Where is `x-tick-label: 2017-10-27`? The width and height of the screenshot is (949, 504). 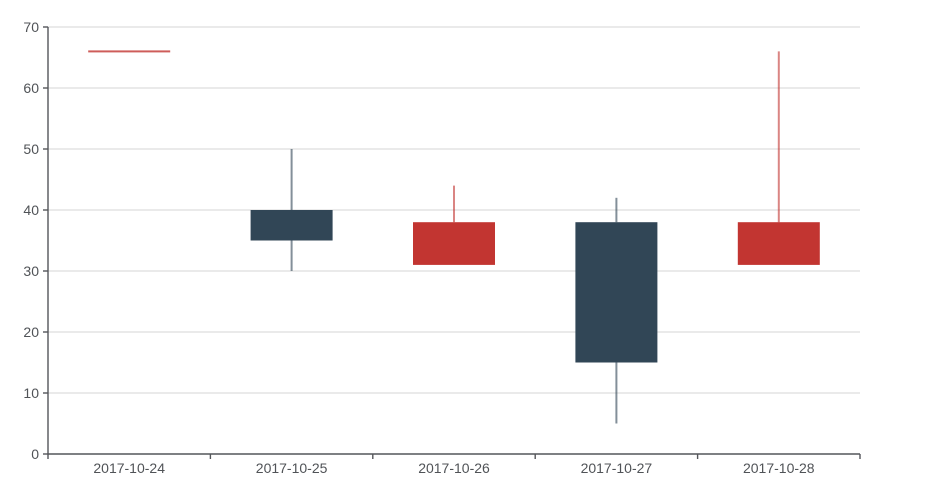 x-tick-label: 2017-10-27 is located at coordinates (617, 468).